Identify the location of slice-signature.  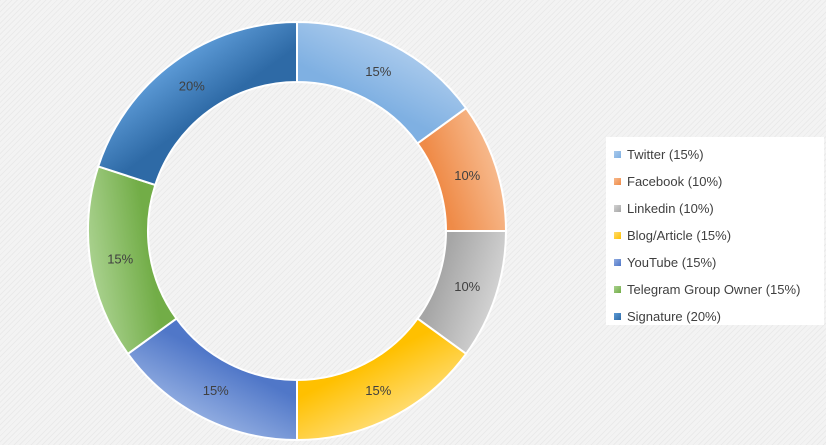
(197, 103).